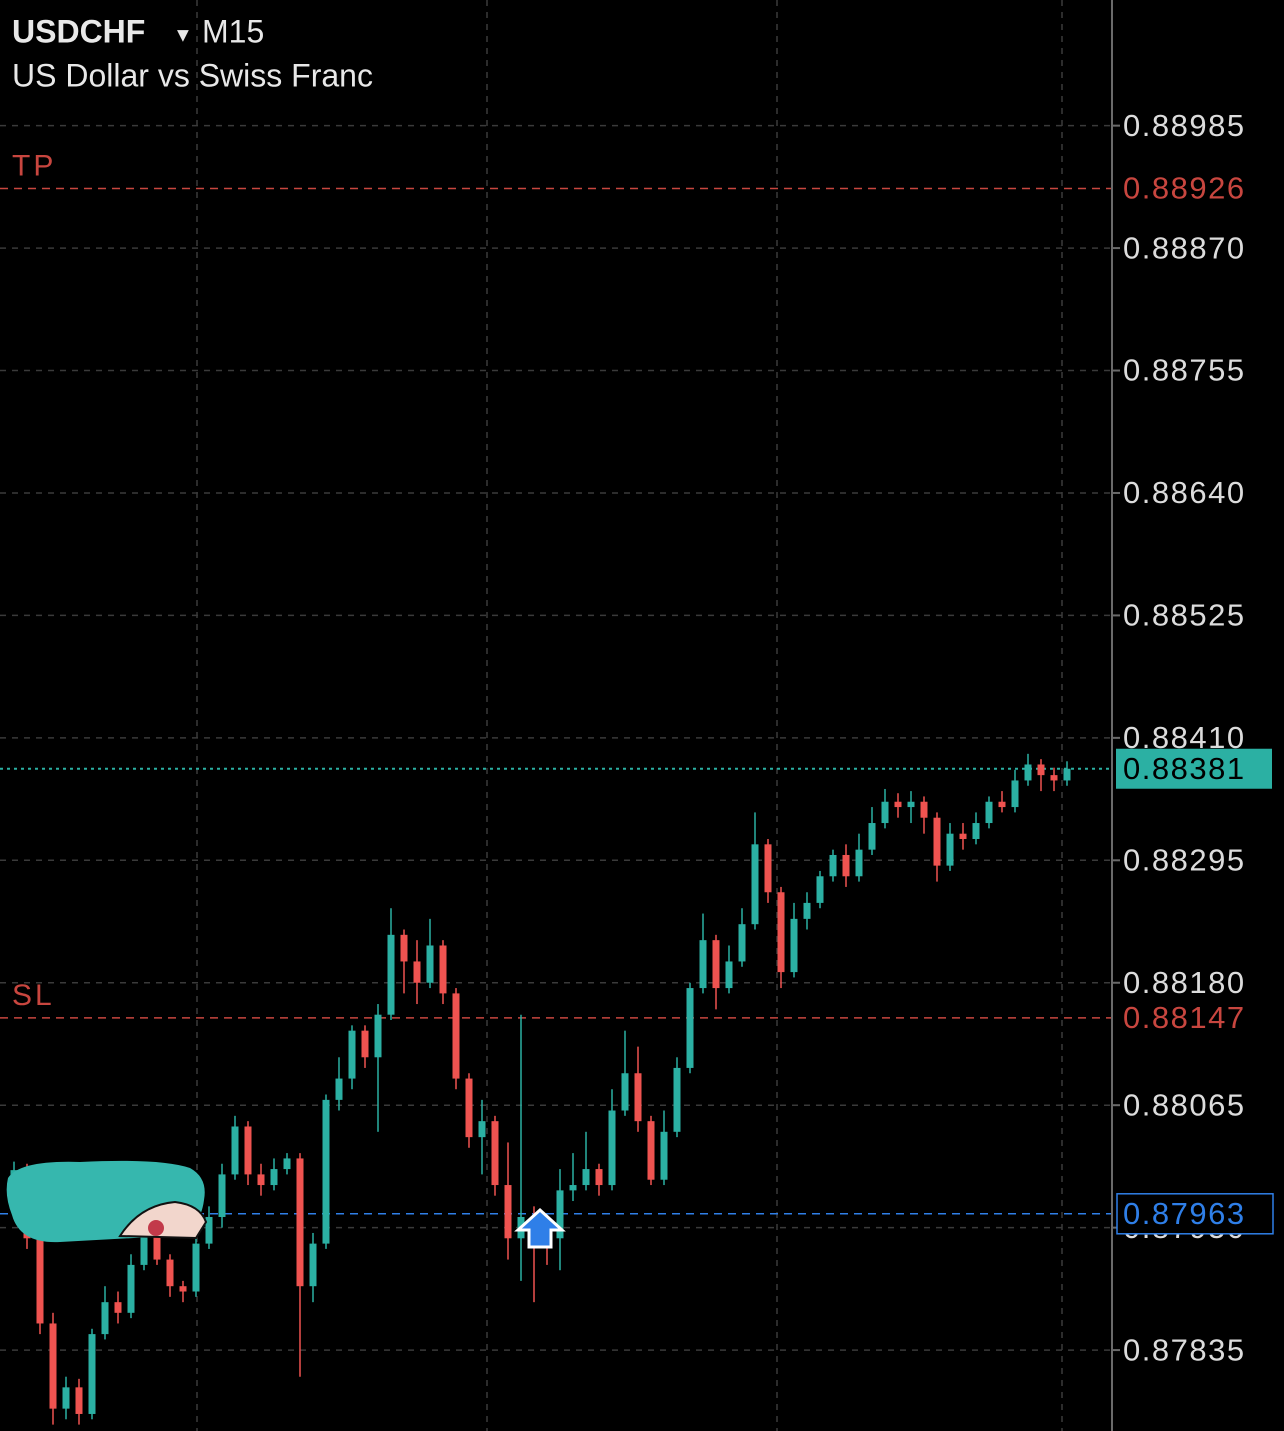 The height and width of the screenshot is (1431, 1284). Describe the element at coordinates (192, 53) in the screenshot. I see `header: USDCHF ▼ M15 US Dollar vs Swiss Franc` at that location.